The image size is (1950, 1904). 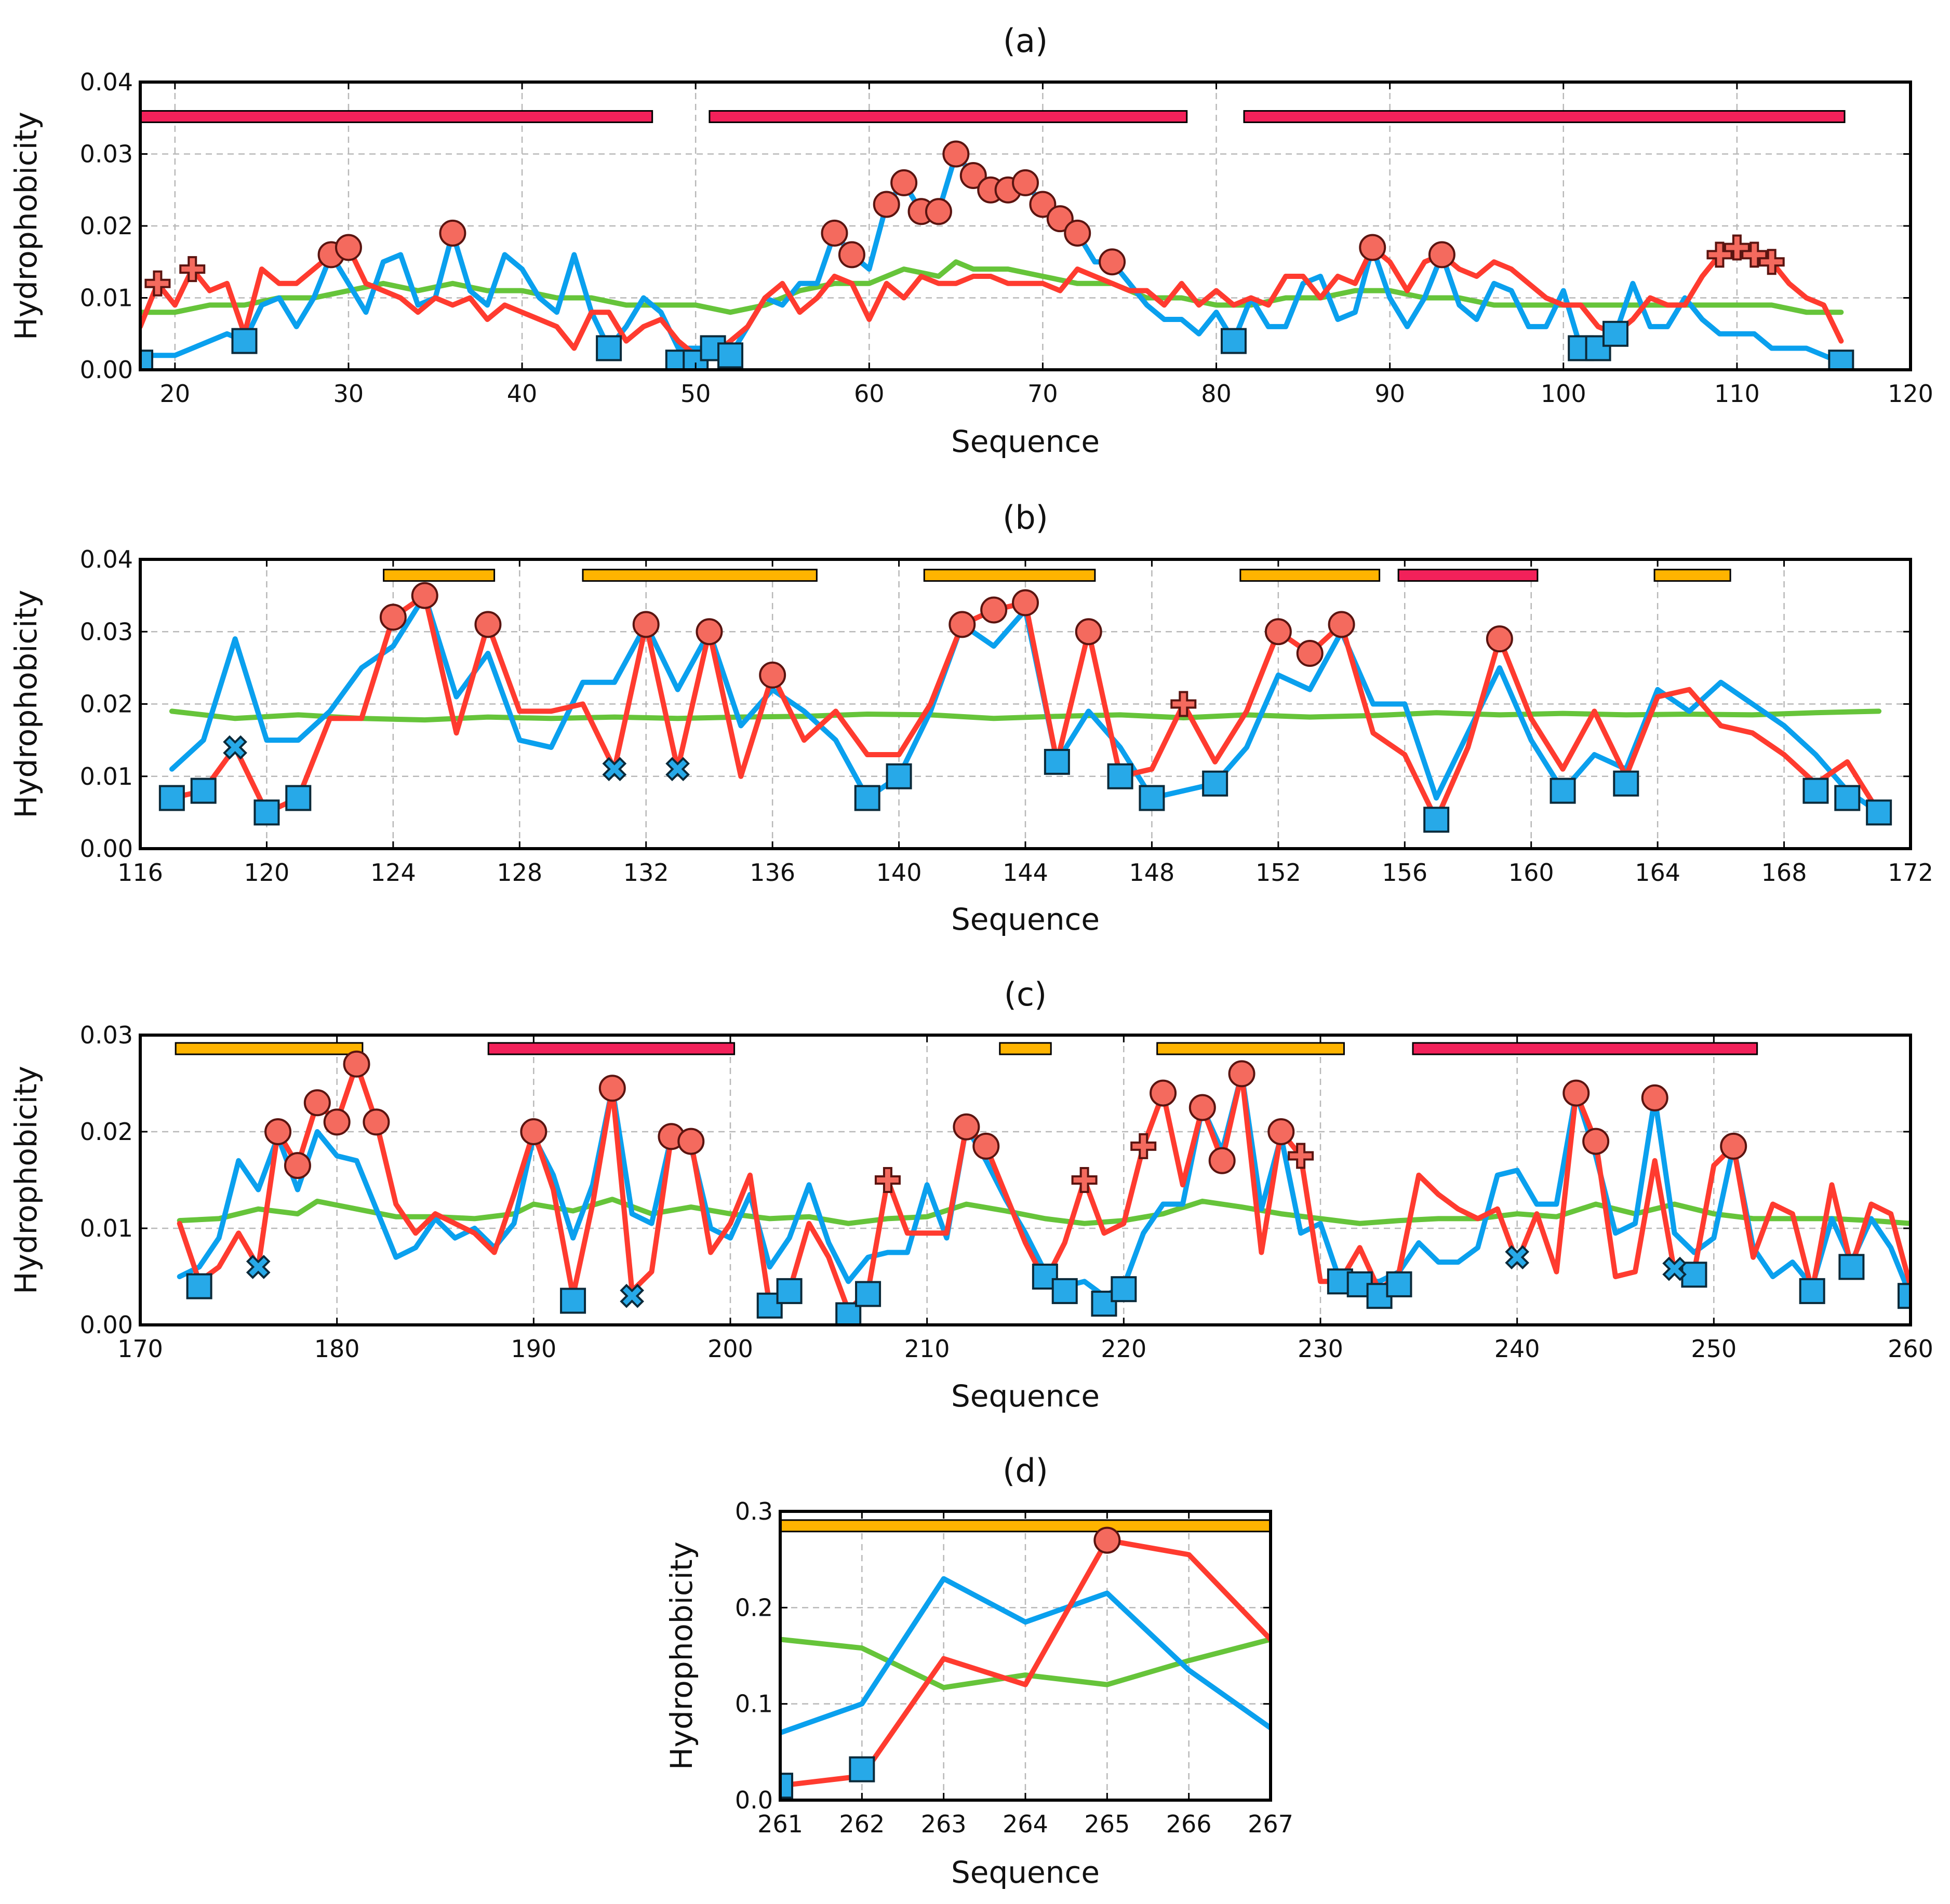 What do you see at coordinates (1107, 1824) in the screenshot?
I see `x-tick-label: 265` at bounding box center [1107, 1824].